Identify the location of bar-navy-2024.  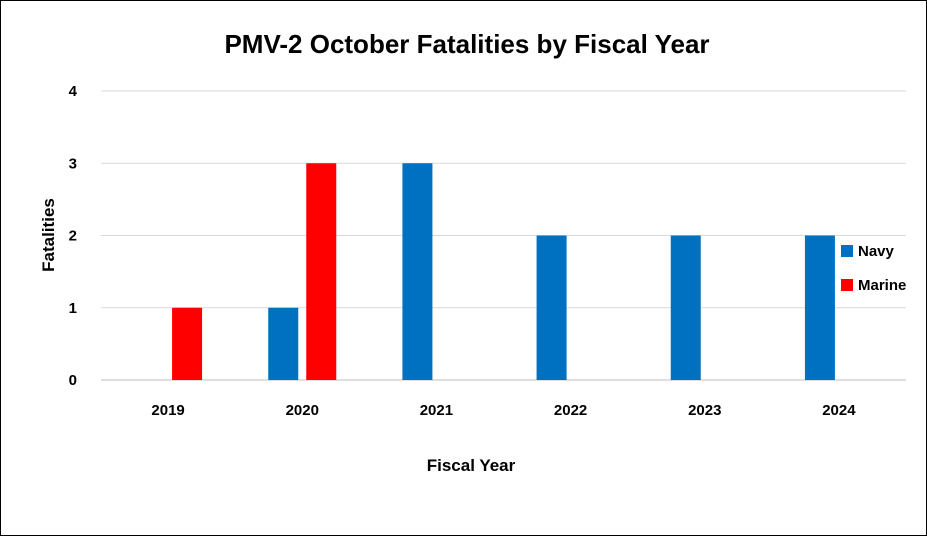
(819, 307).